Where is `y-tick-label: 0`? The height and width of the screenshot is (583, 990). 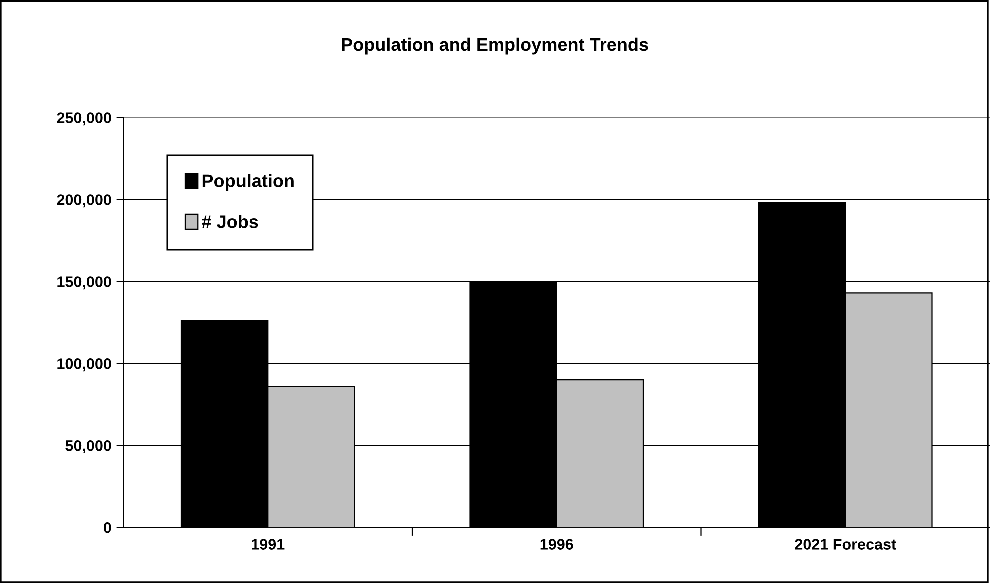
y-tick-label: 0 is located at coordinates (108, 528).